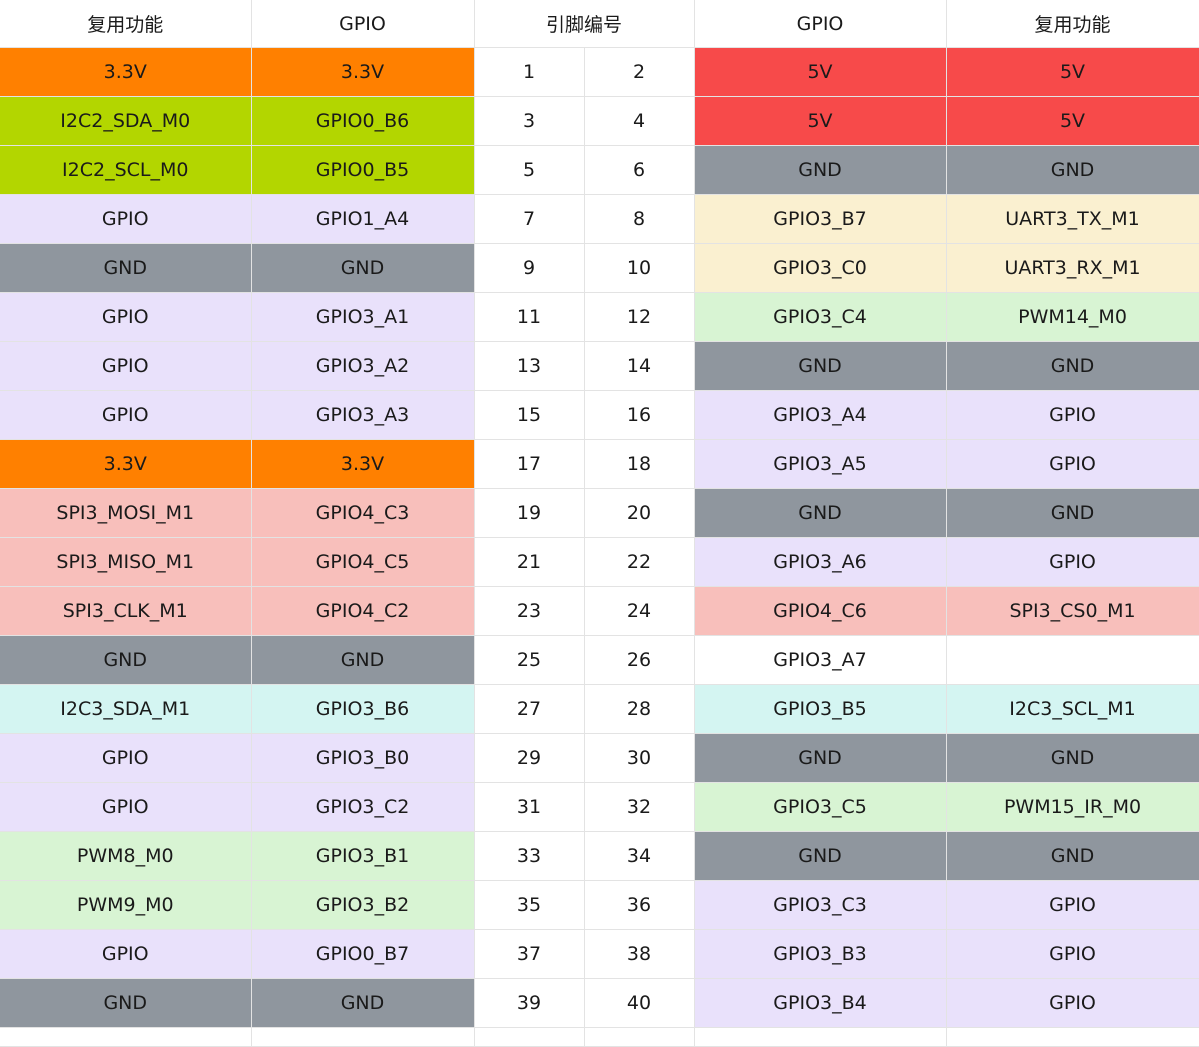 The width and height of the screenshot is (1199, 1047). Describe the element at coordinates (363, 268) in the screenshot. I see `left-gpio-cell: GND` at that location.